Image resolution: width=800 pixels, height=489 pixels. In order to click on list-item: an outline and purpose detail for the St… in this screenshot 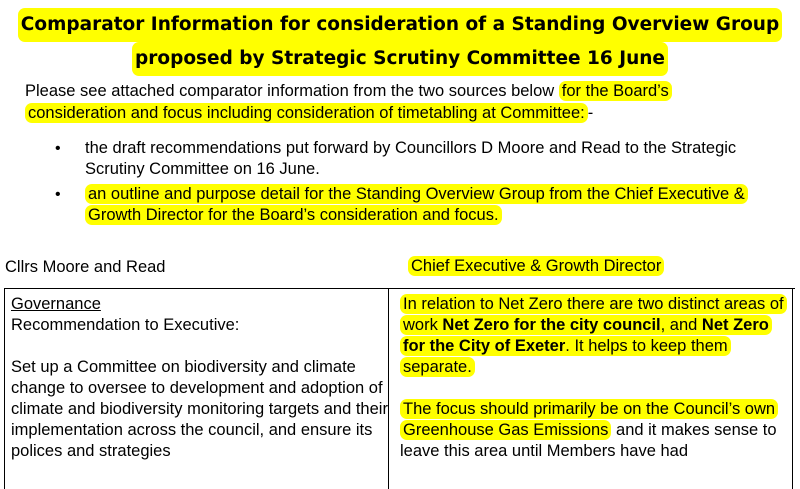, I will do `click(405, 205)`.